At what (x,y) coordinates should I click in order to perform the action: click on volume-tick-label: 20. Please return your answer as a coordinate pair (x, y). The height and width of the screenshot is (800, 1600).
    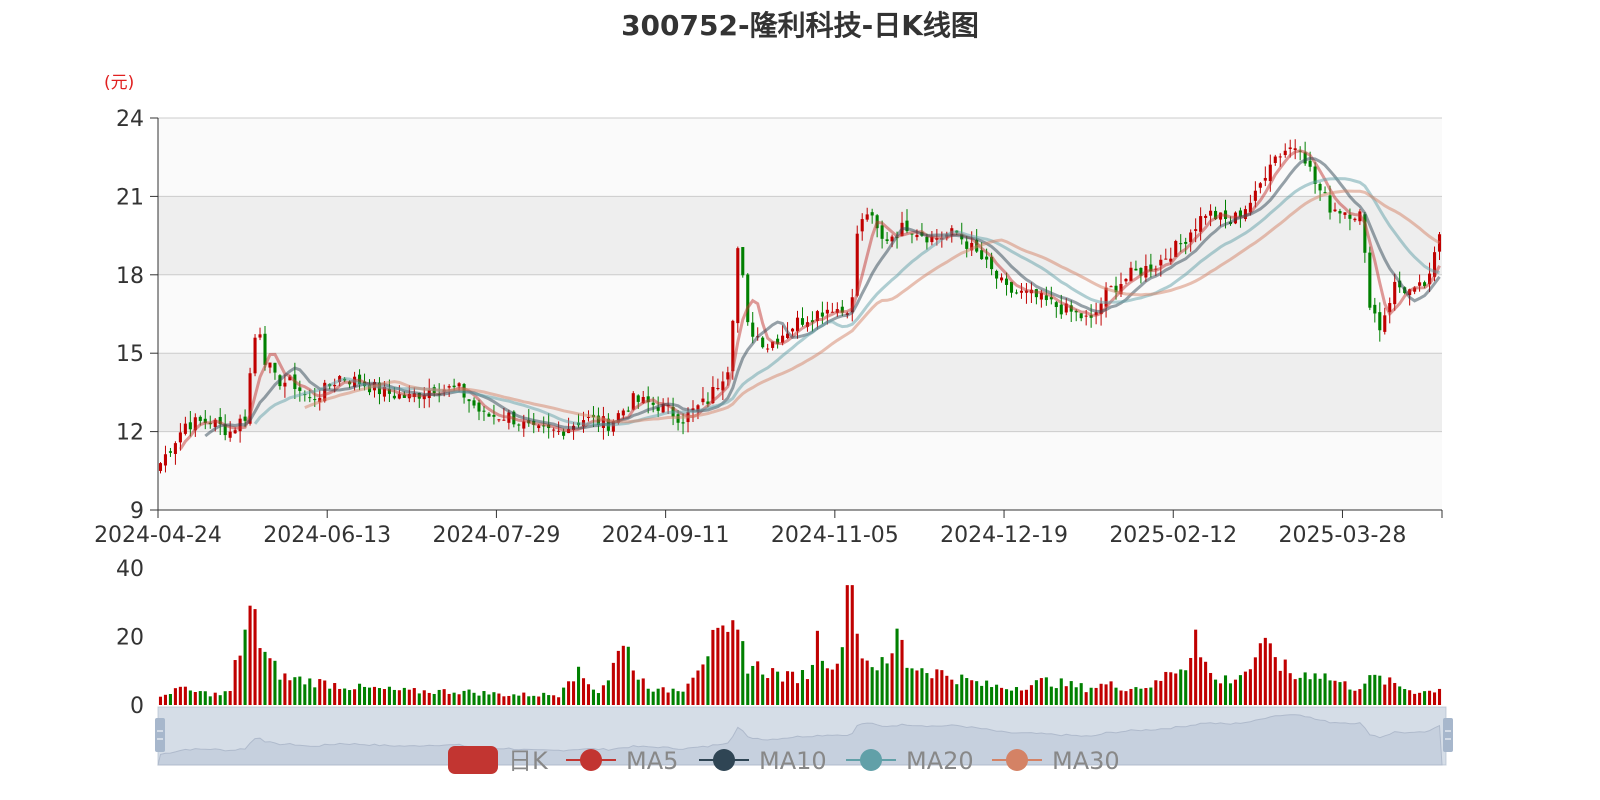
    Looking at the image, I should click on (130, 638).